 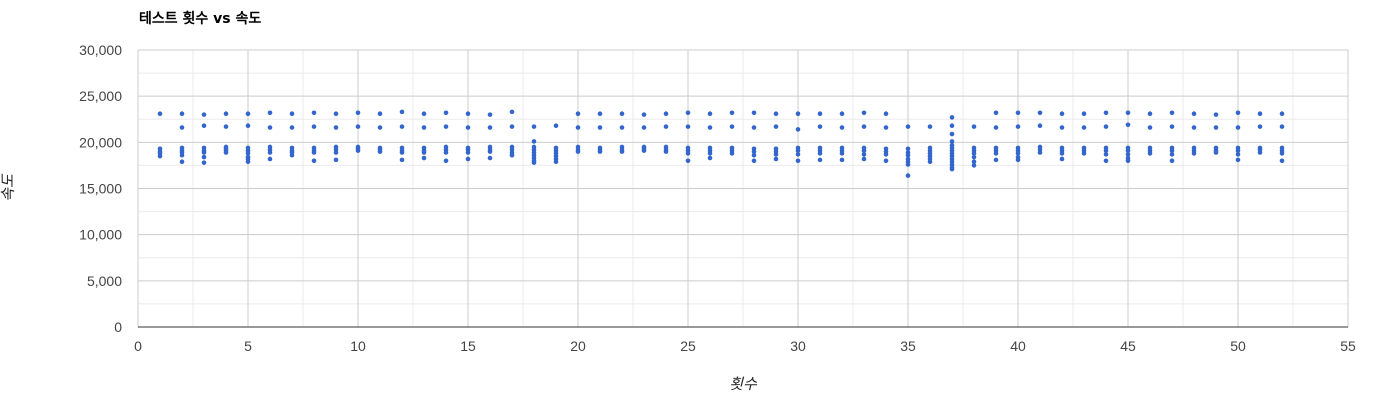 I want to click on x-tick-label: 5, so click(x=248, y=346).